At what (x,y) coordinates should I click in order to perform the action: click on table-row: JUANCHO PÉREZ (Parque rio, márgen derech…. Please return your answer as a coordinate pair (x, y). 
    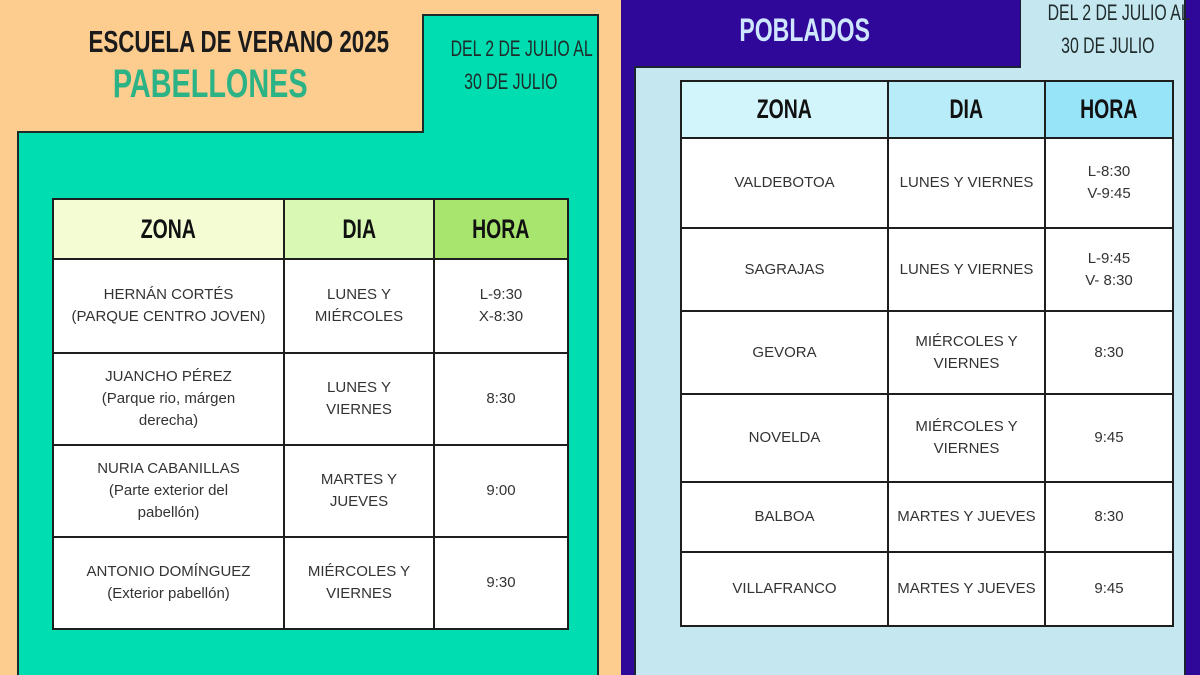
    Looking at the image, I should click on (310, 399).